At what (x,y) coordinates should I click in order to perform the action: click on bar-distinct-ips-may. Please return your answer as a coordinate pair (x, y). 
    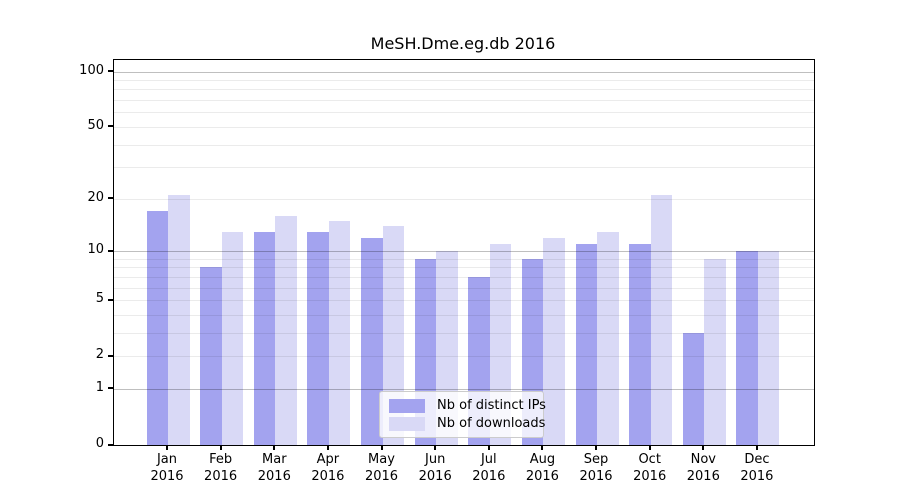
    Looking at the image, I should click on (372, 341).